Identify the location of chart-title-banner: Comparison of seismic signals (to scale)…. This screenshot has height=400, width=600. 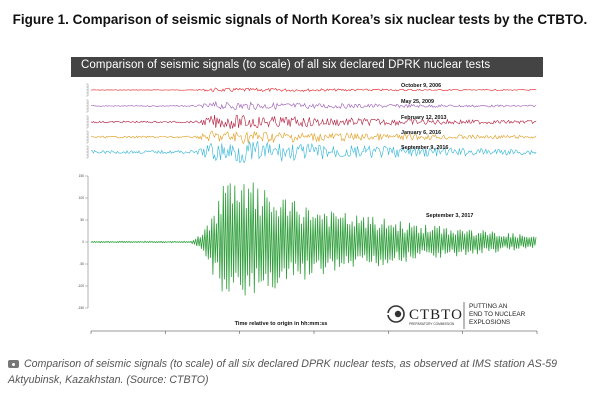
(307, 67).